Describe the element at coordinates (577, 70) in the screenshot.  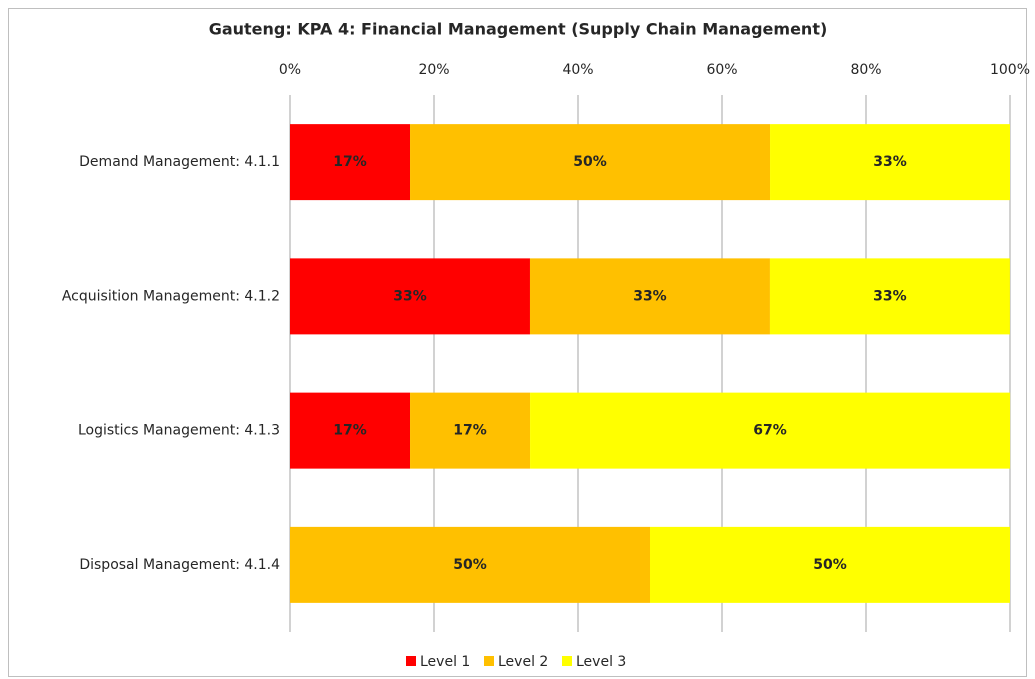
I see `x-tick-label: 40%` at that location.